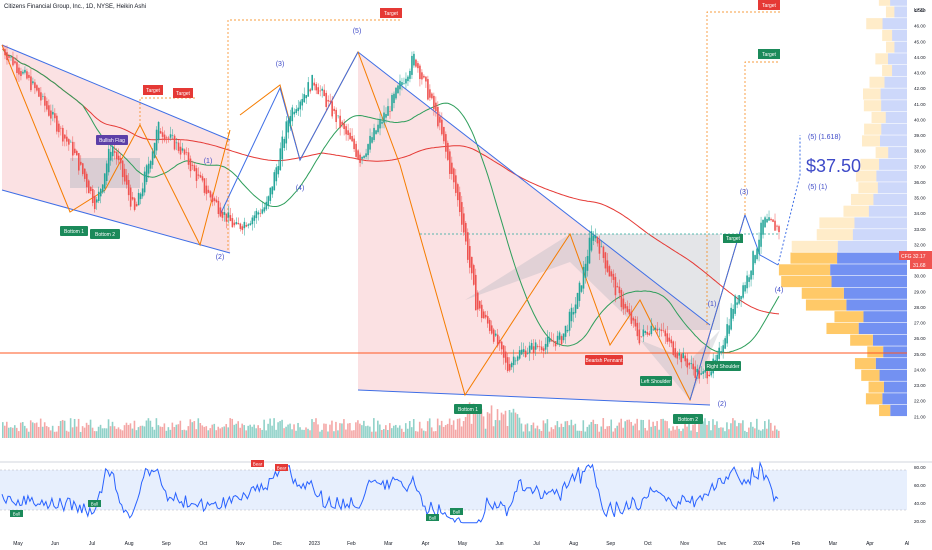 The image size is (932, 550). I want to click on time-tick-label: Oct, so click(648, 544).